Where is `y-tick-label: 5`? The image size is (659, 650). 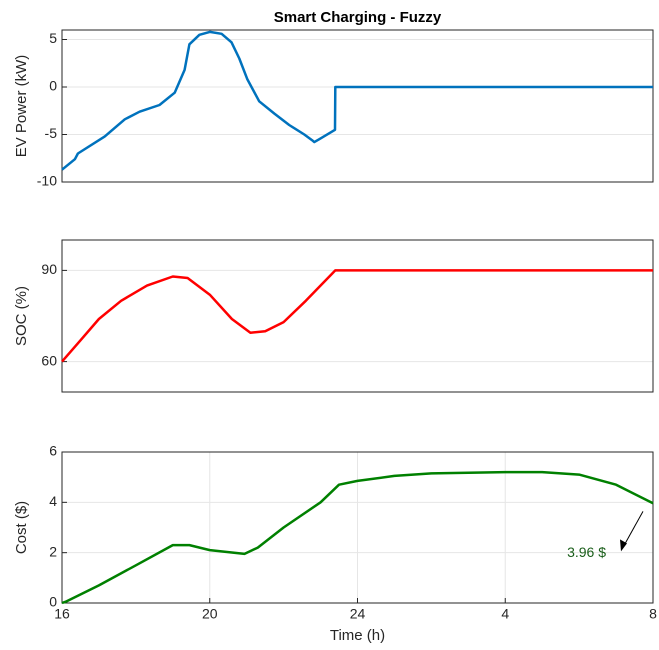 y-tick-label: 5 is located at coordinates (53, 38).